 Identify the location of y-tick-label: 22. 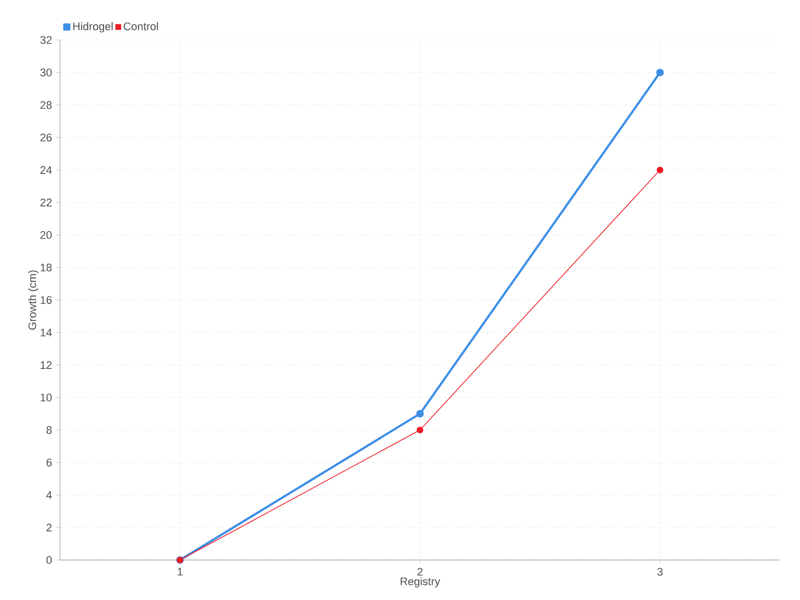
(46, 202).